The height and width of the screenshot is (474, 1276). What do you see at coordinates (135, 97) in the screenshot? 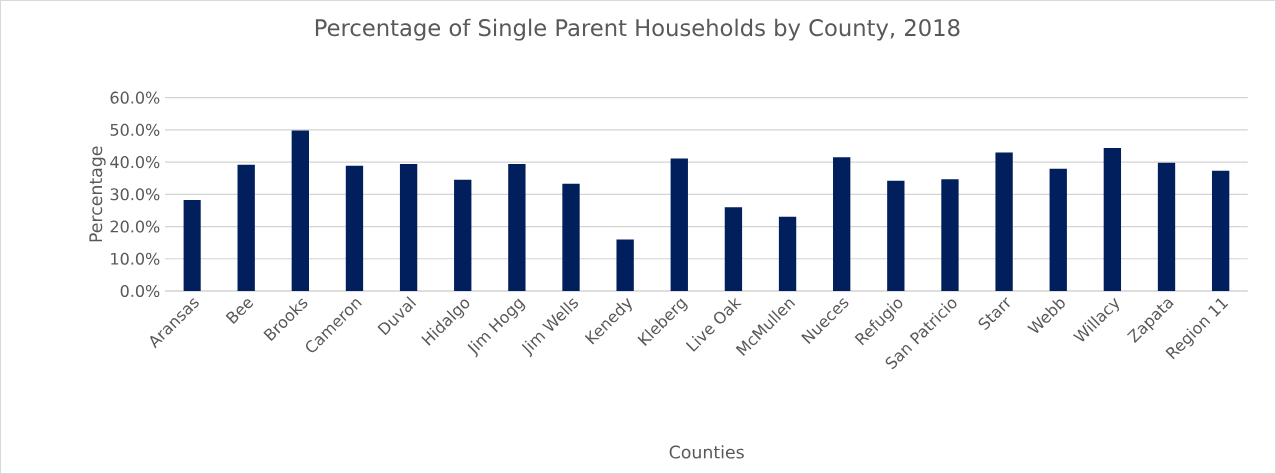
I see `y-tick-label: 60.0%` at bounding box center [135, 97].